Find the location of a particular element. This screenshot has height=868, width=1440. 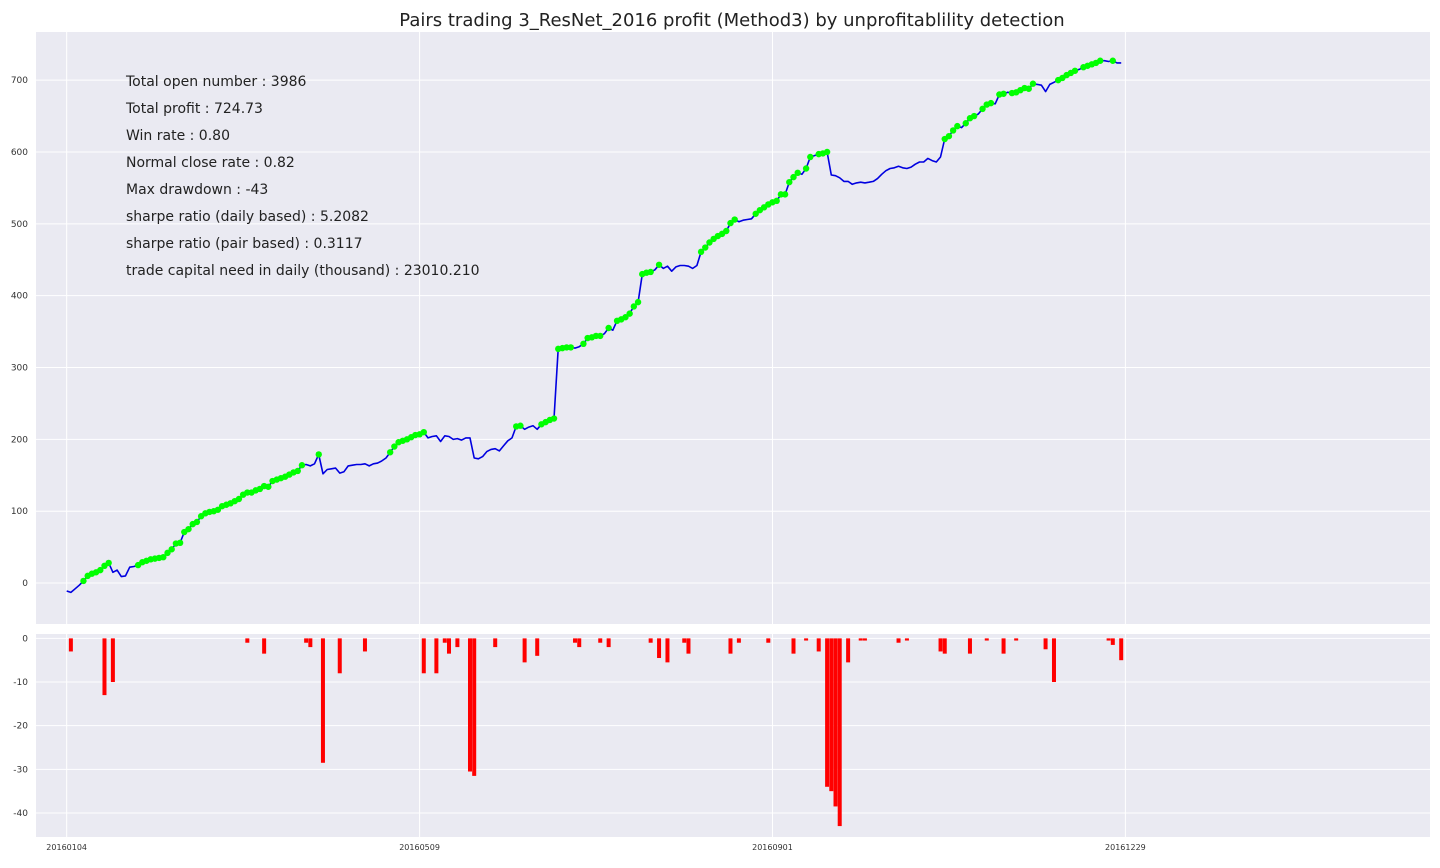

stat-win-rate: Win rate : 0.80 is located at coordinates (178, 136).